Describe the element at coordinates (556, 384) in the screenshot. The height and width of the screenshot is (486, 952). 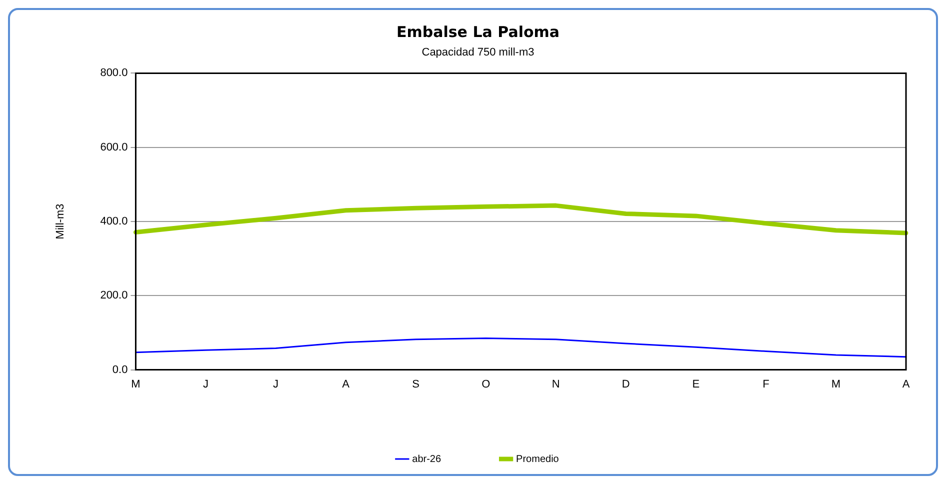
I see `x-tick-label: N` at that location.